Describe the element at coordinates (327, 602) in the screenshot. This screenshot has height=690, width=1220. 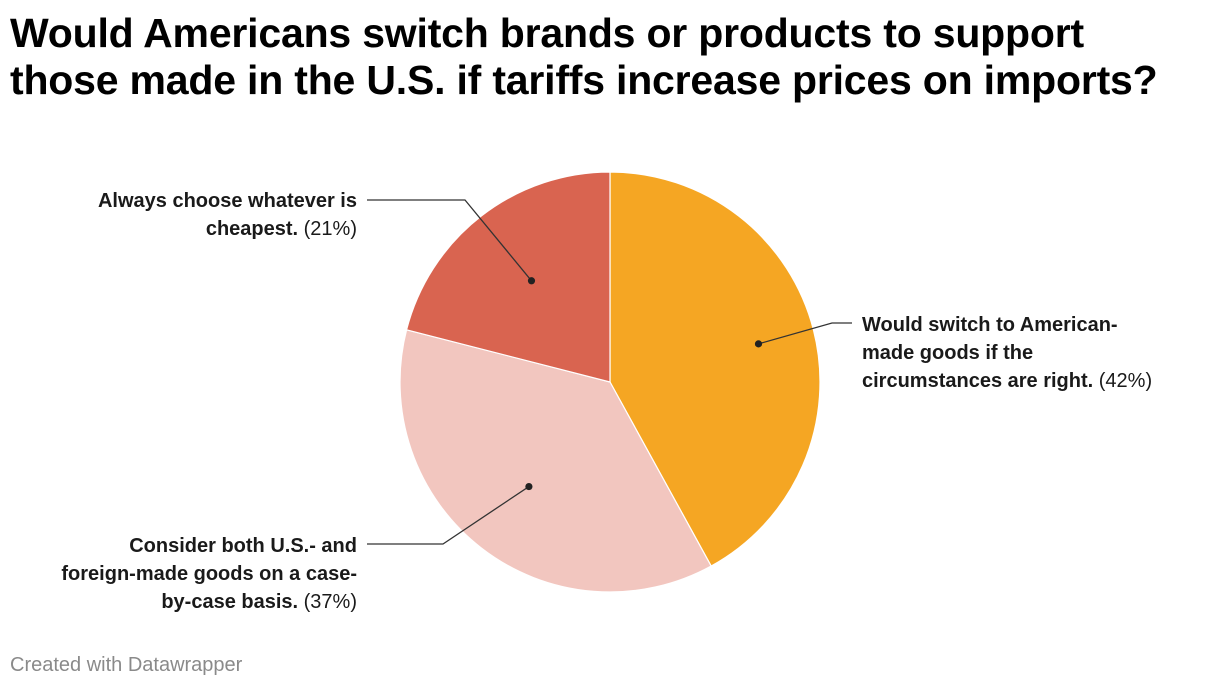
I see `slice-percent: (37%)` at that location.